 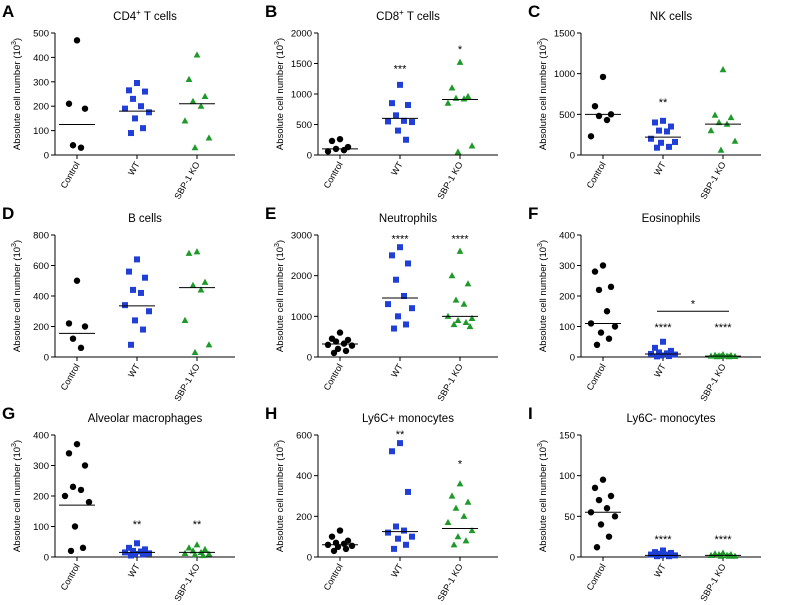 I want to click on panel-title: Ly6C+ monocytes, so click(x=408, y=419).